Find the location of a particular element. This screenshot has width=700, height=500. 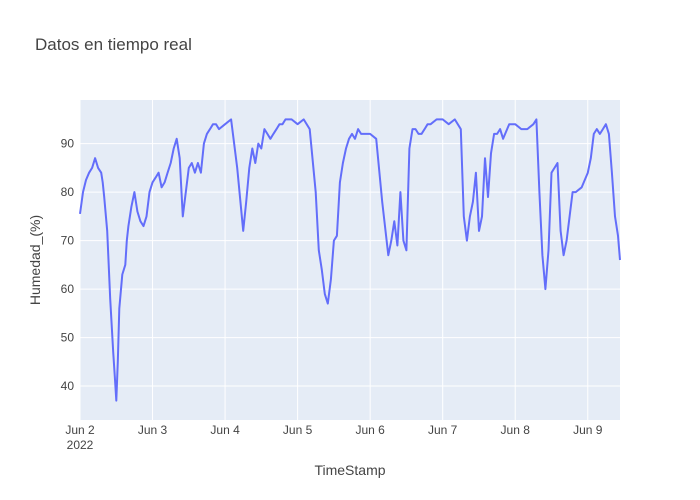

x-tick-label: Jun 8 is located at coordinates (516, 430).